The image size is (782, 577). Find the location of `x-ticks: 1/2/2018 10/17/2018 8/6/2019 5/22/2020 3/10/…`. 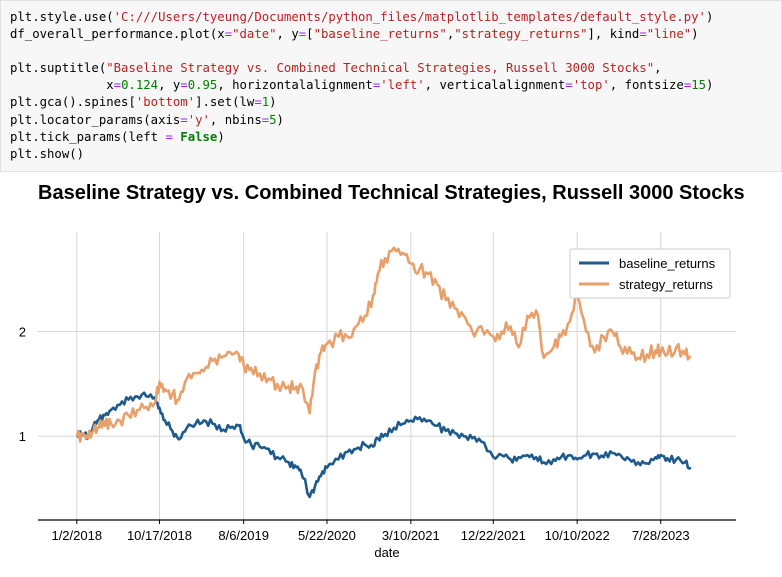

x-ticks: 1/2/2018 10/17/2018 8/6/2019 5/22/2020 3/10/… is located at coordinates (370, 531).